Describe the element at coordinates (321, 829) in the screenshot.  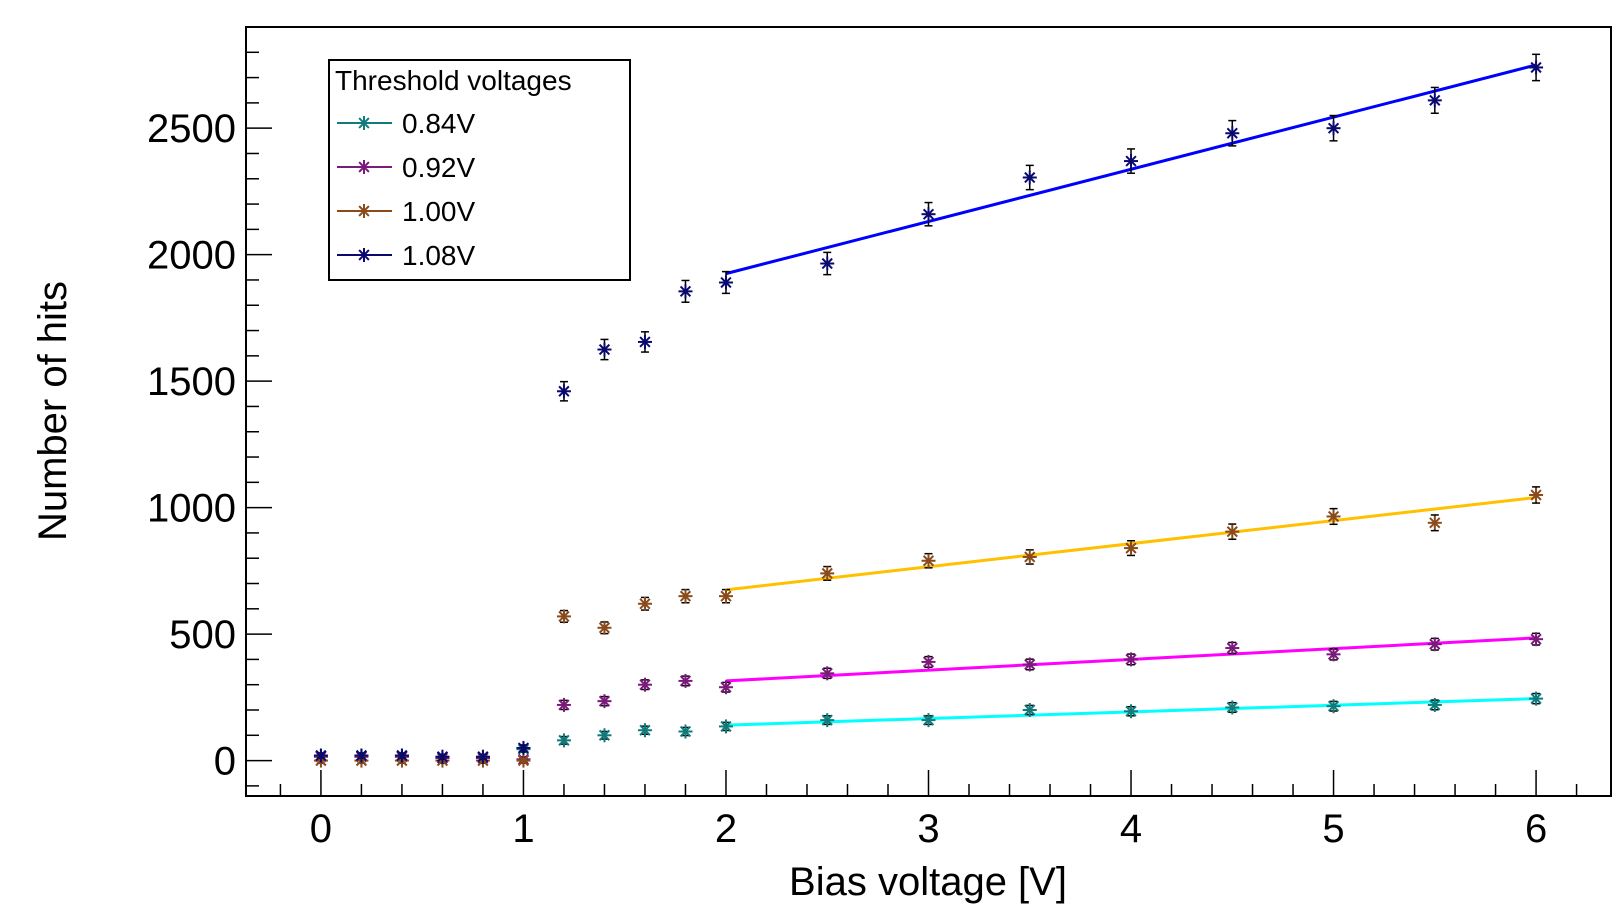
I see `x-tick-label: 0` at that location.